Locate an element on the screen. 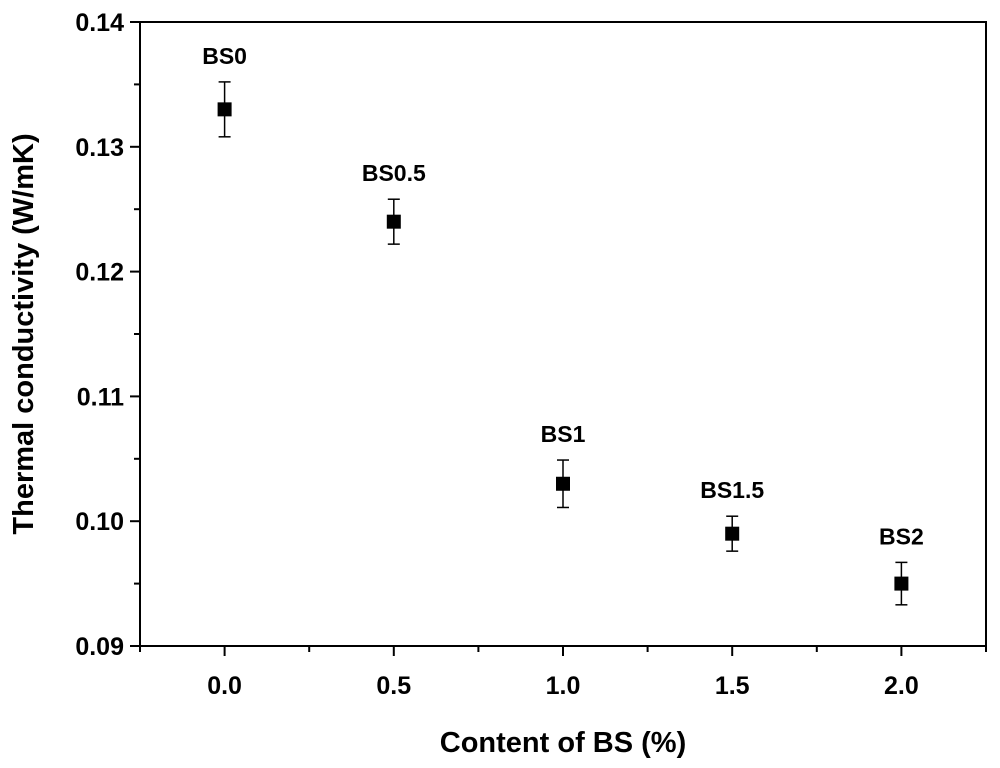 The height and width of the screenshot is (768, 1000). x-tick-label: 1.5 is located at coordinates (732, 686).